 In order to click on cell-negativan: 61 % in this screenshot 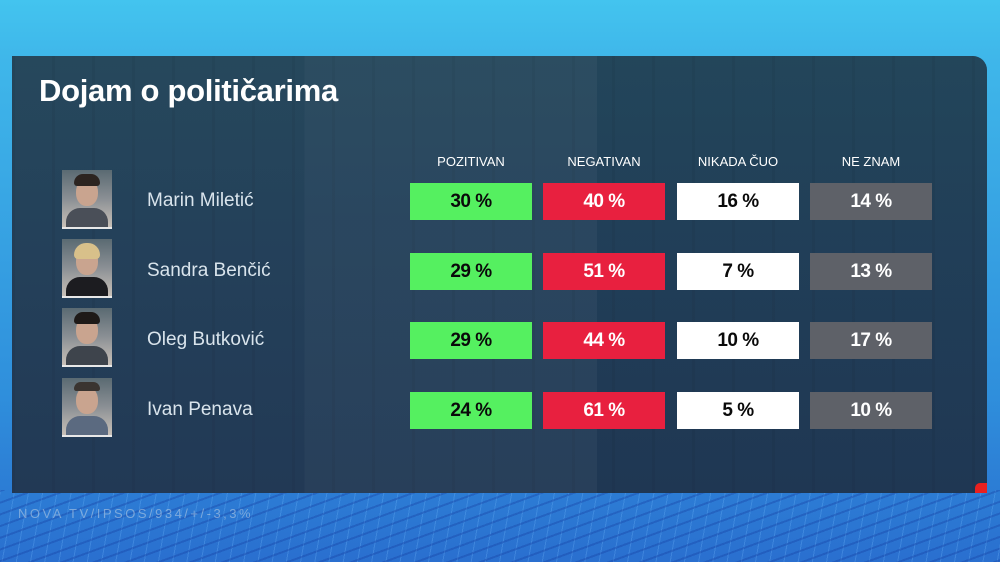, I will do `click(604, 410)`.